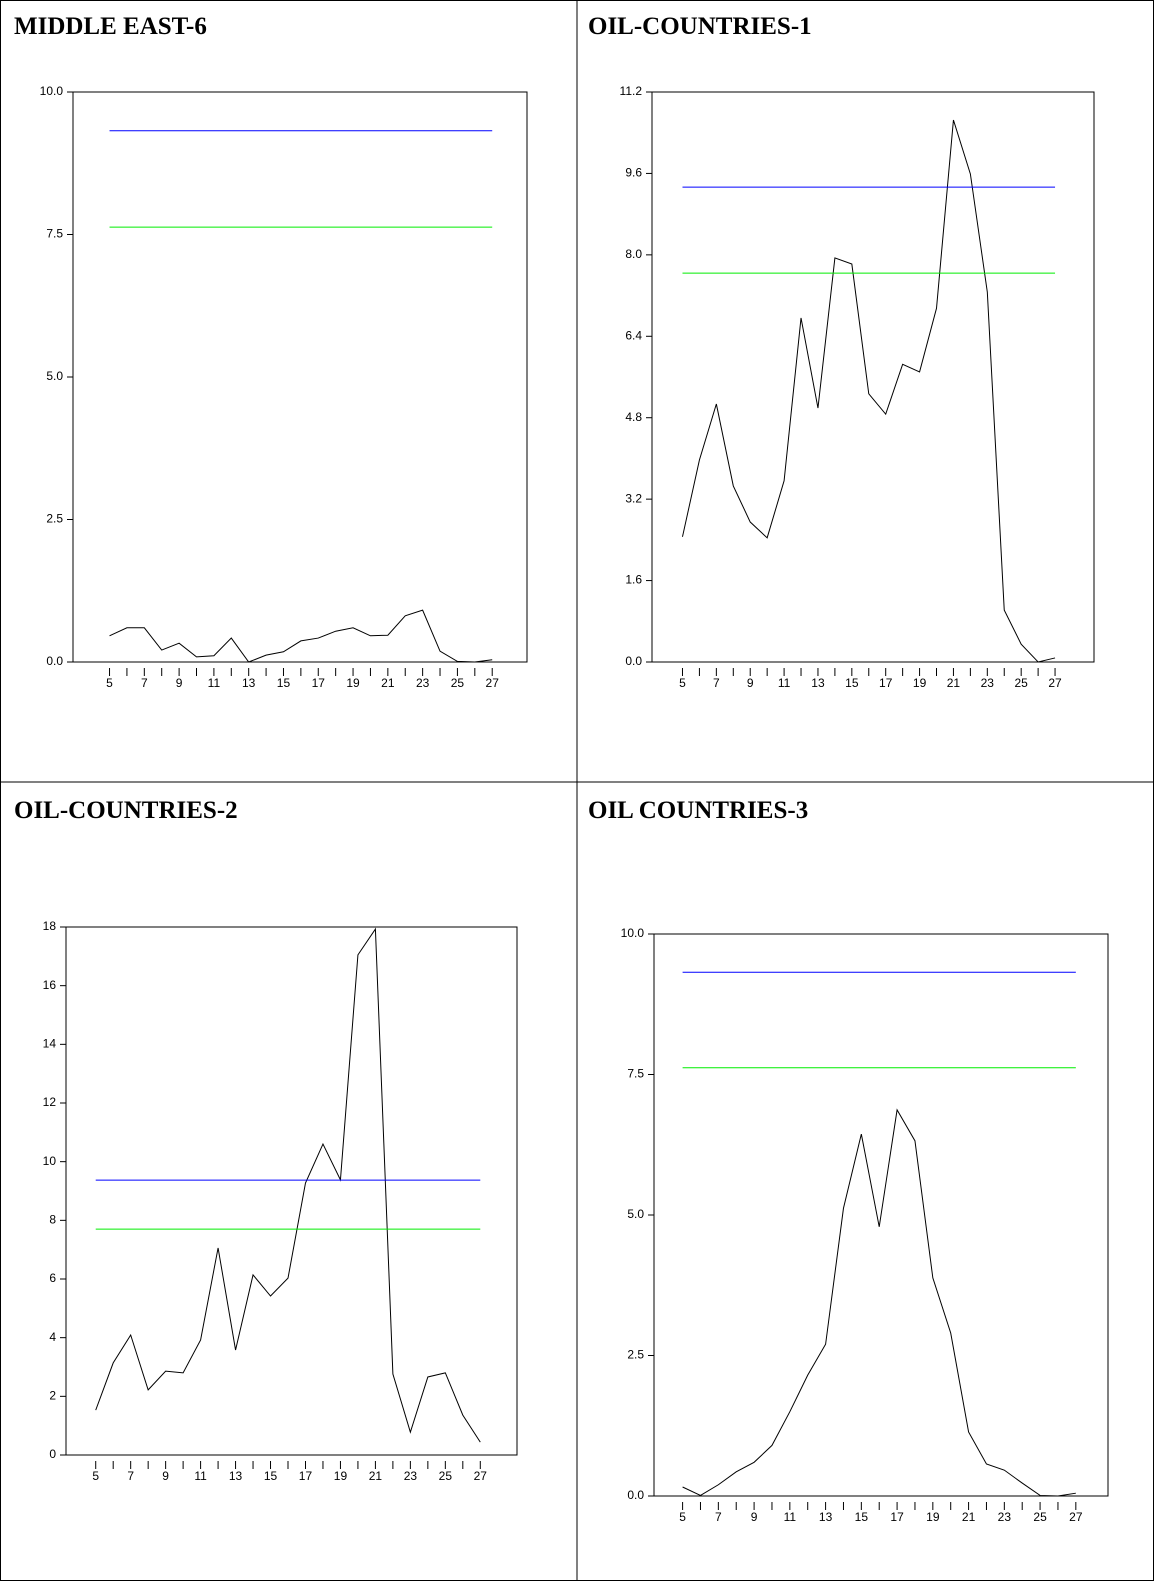 The width and height of the screenshot is (1154, 1581). Describe the element at coordinates (633, 498) in the screenshot. I see `y-tick-label: 3.2` at that location.